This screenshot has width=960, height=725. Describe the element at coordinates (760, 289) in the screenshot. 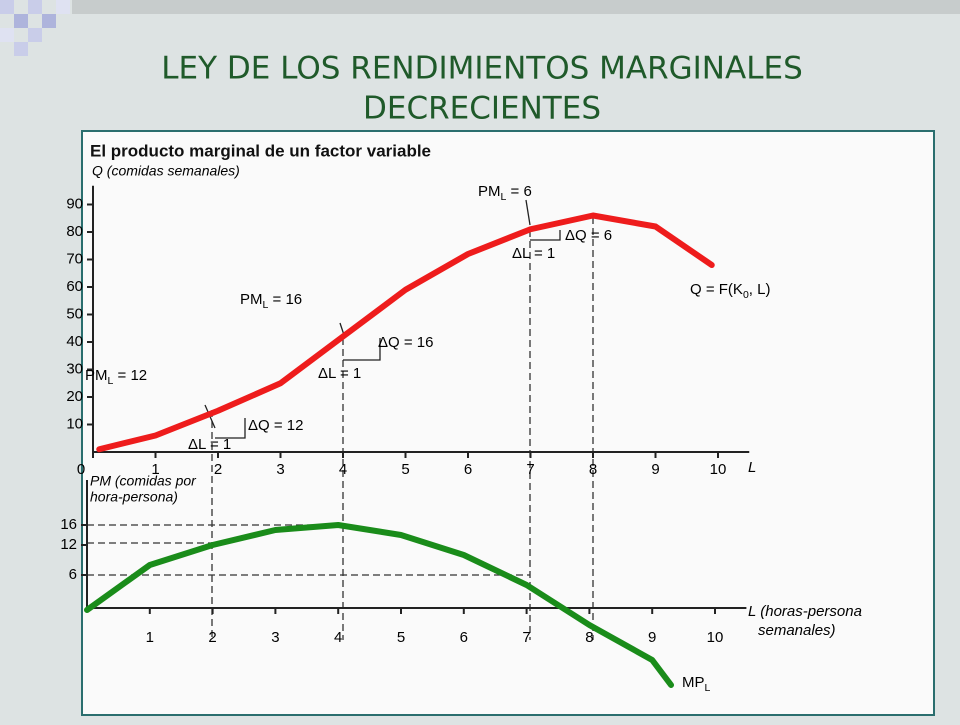

I see `series-label-part: , L)` at that location.